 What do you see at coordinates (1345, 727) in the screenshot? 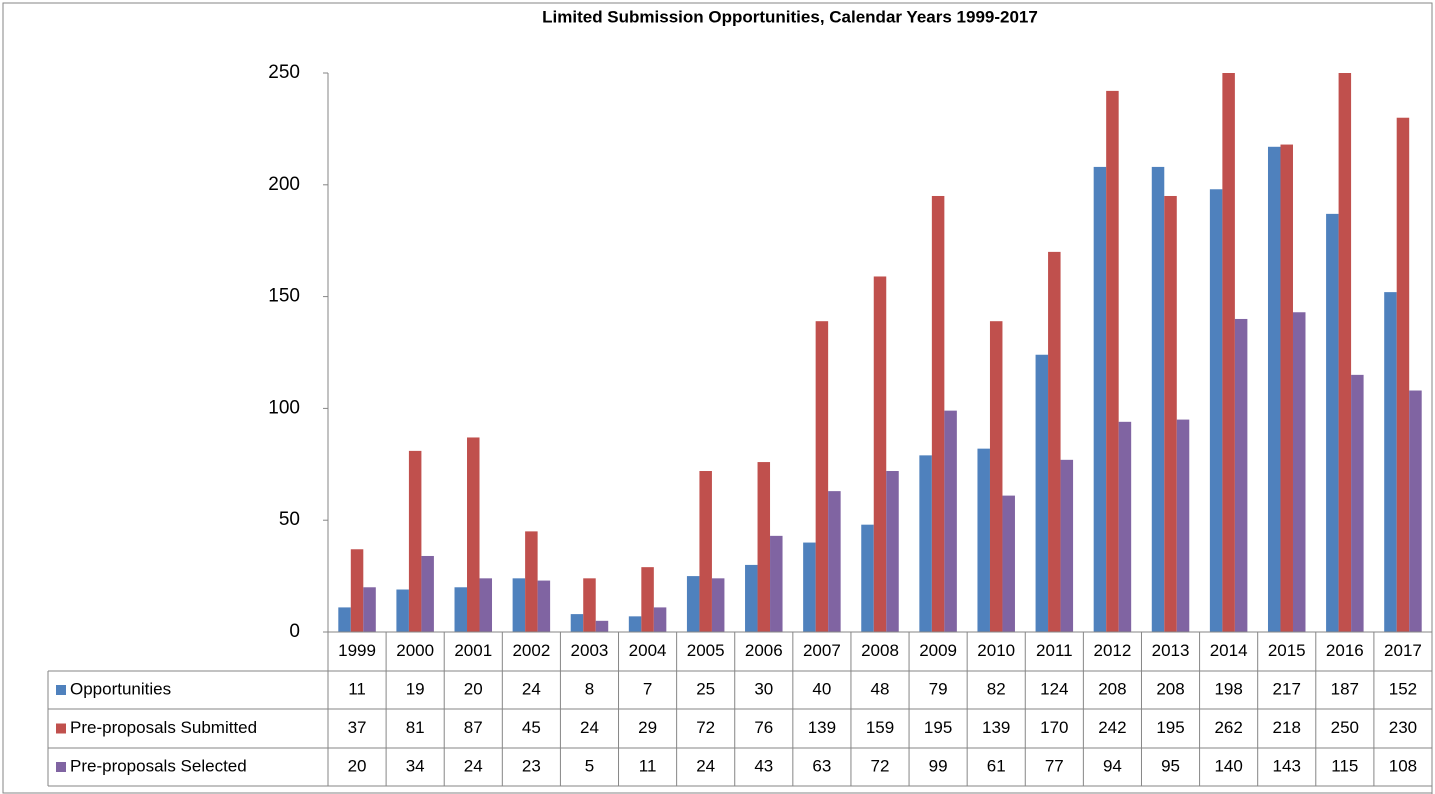
I see `table-value: 250` at bounding box center [1345, 727].